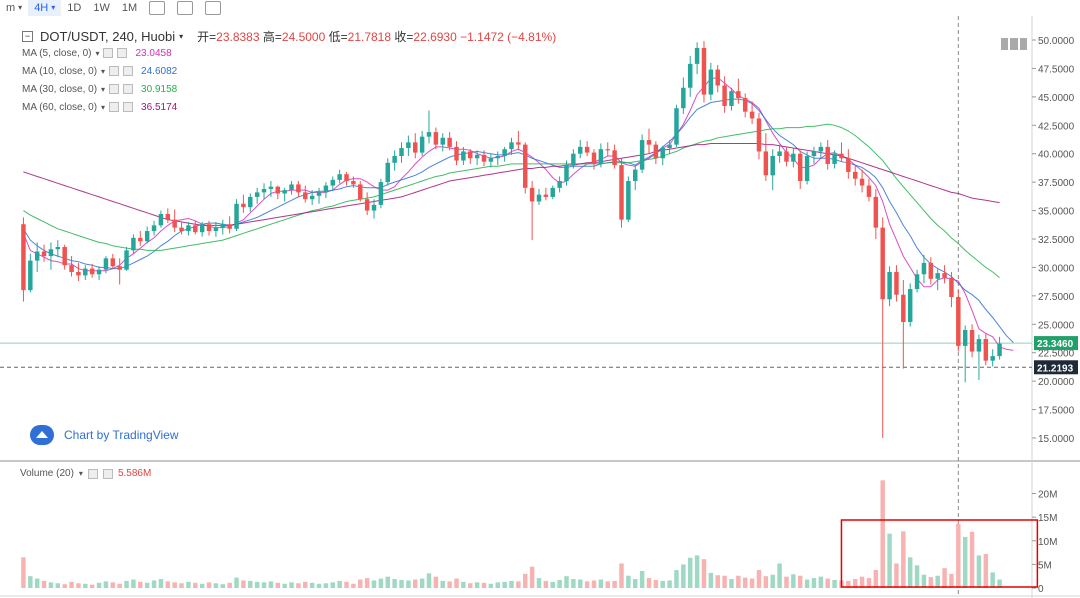  What do you see at coordinates (121, 435) in the screenshot?
I see `branding-text: Chart by TradingView` at bounding box center [121, 435].